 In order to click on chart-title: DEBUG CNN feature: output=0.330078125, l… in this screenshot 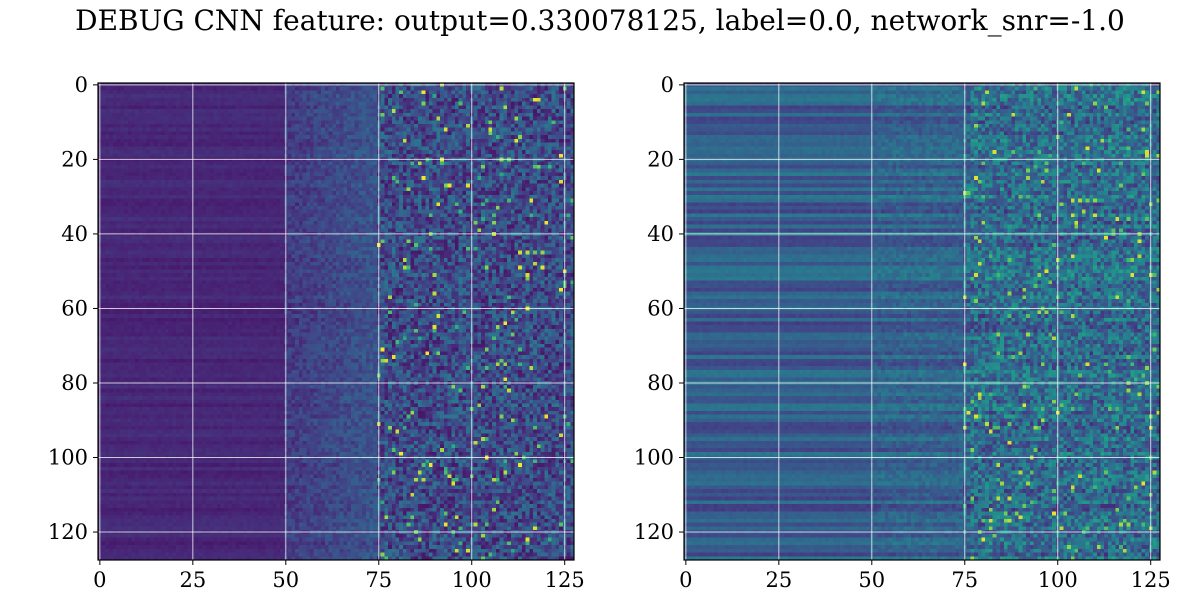, I will do `click(600, 20)`.